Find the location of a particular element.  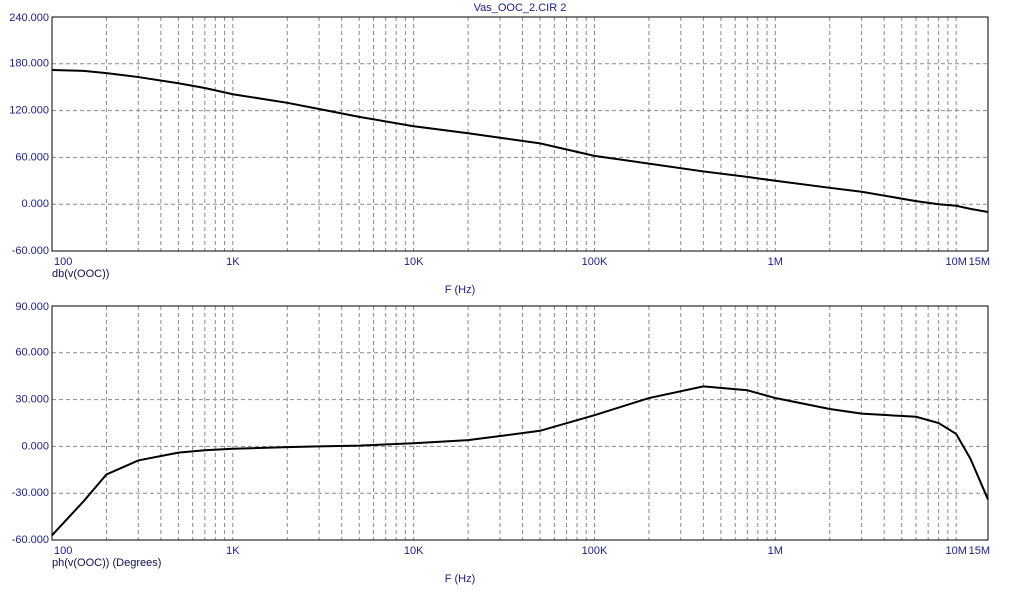

y-tick-label: 120.000 is located at coordinates (29, 111).